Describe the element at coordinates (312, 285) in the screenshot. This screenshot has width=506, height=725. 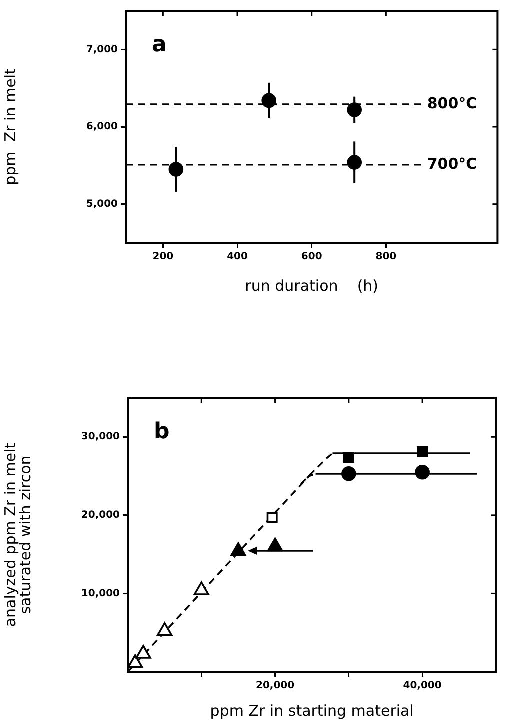
I see `x-axis-title: run duration (h)` at that location.